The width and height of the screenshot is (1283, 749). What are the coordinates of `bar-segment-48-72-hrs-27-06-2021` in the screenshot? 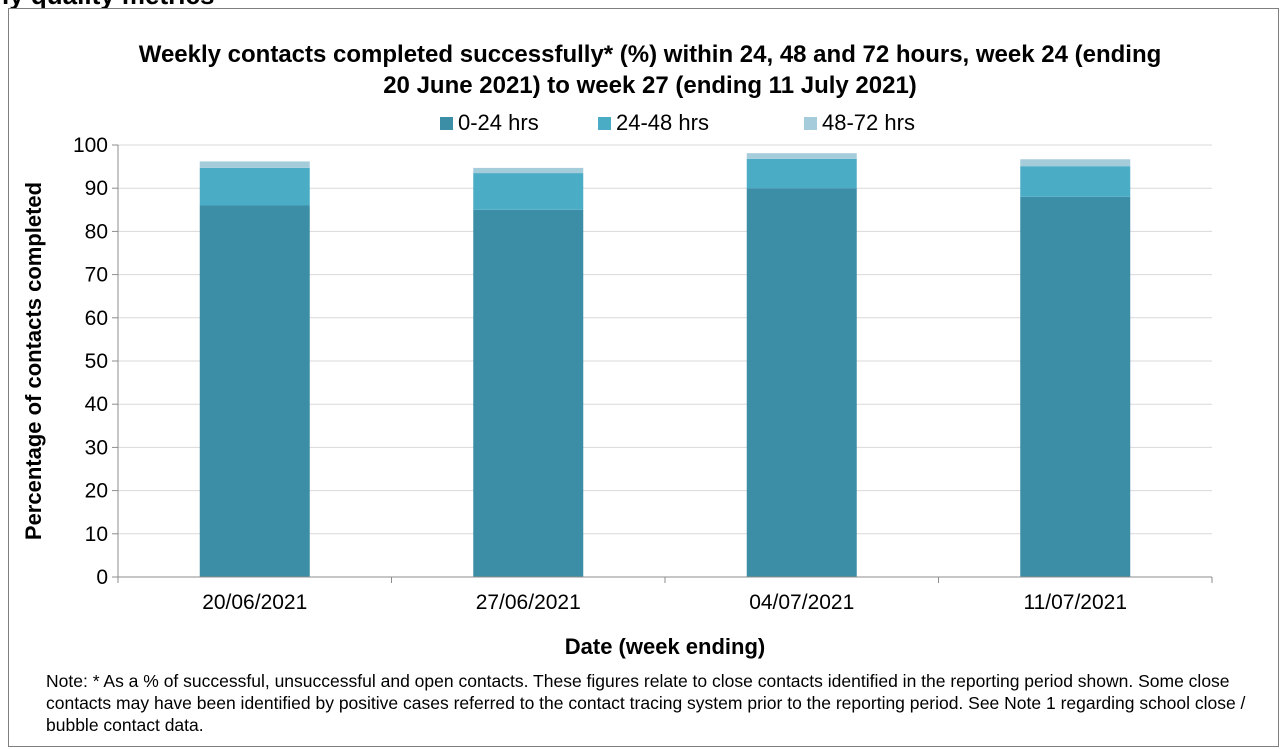 It's located at (528, 170).